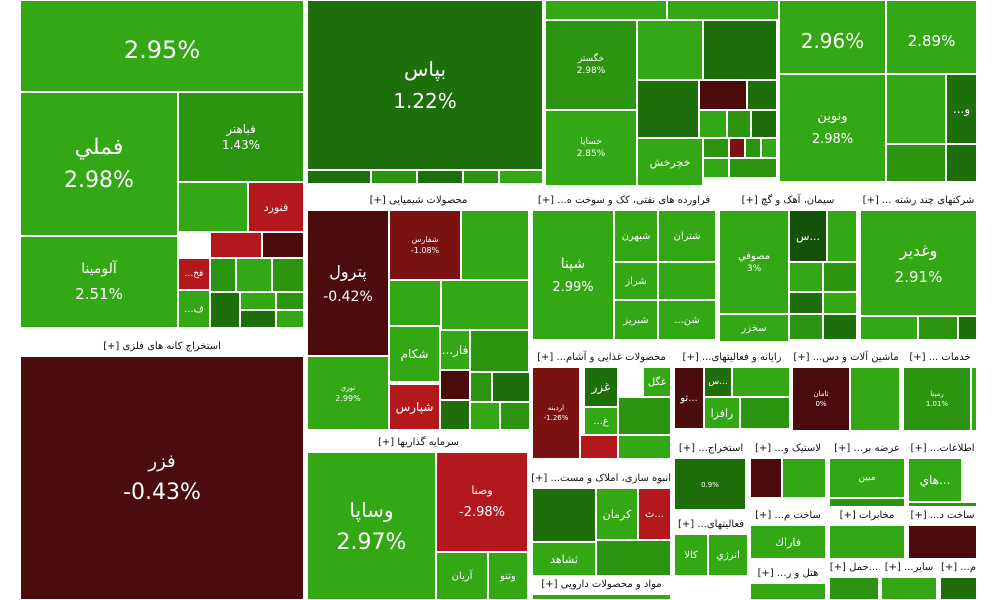 The height and width of the screenshot is (600, 1000). Describe the element at coordinates (867, 516) in the screenshot. I see `sector-header: مخابرات [+]` at that location.